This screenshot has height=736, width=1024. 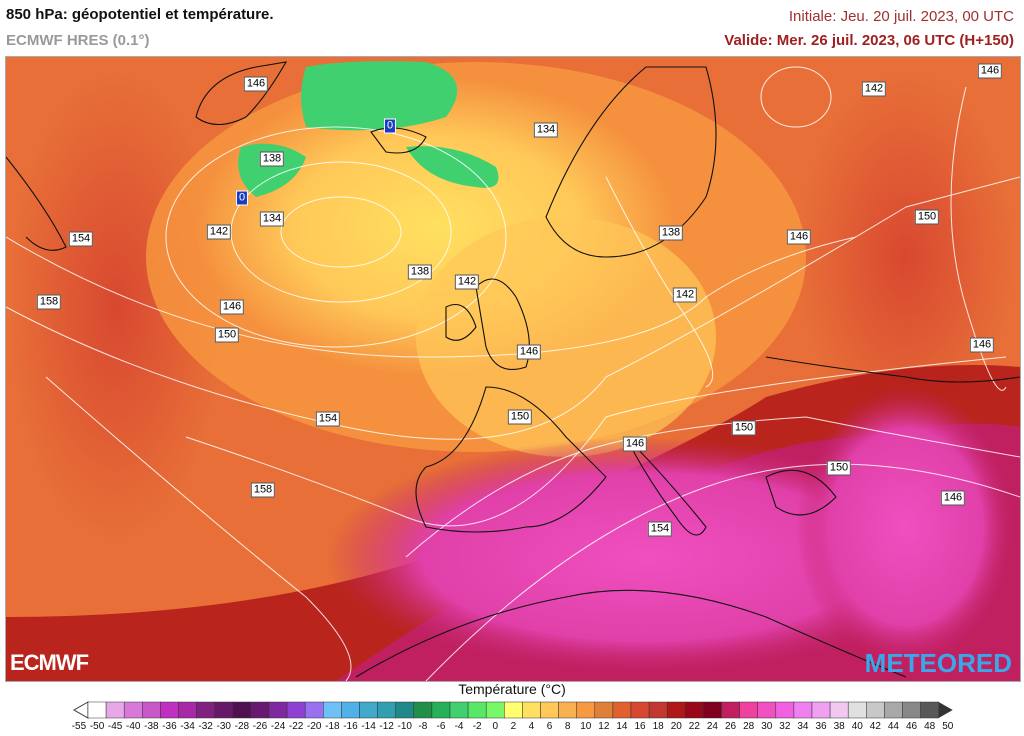 I want to click on colorbar-title: Température (°C), so click(x=512, y=689).